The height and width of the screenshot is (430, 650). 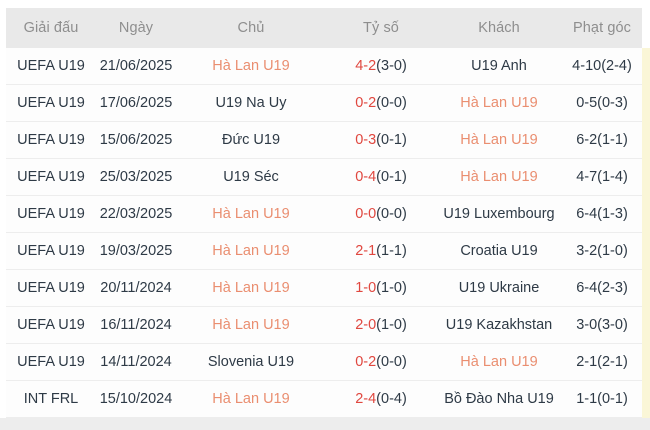 I want to click on date-cell: 25/03/2025, so click(x=136, y=177).